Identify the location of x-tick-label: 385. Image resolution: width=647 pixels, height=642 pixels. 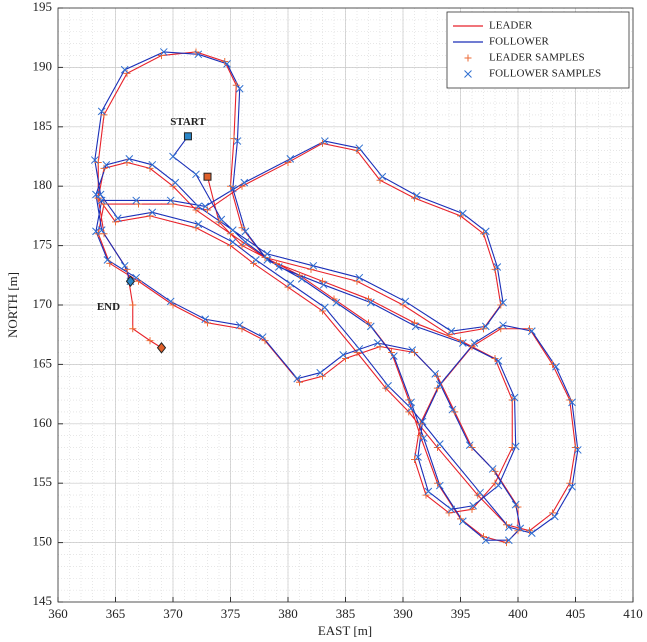
(346, 613).